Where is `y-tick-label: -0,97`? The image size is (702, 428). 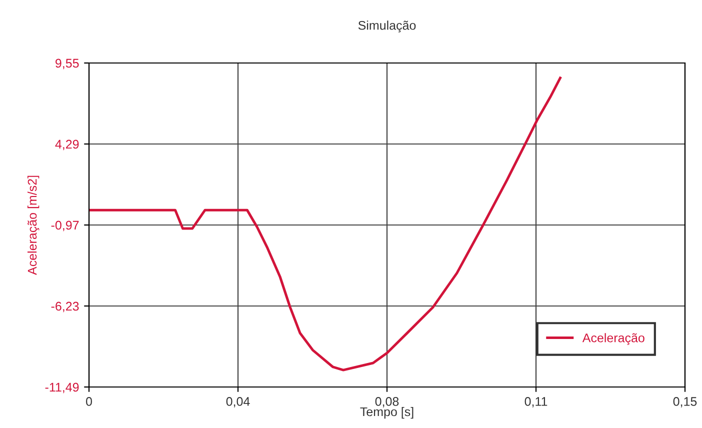
y-tick-label: -0,97 is located at coordinates (65, 226).